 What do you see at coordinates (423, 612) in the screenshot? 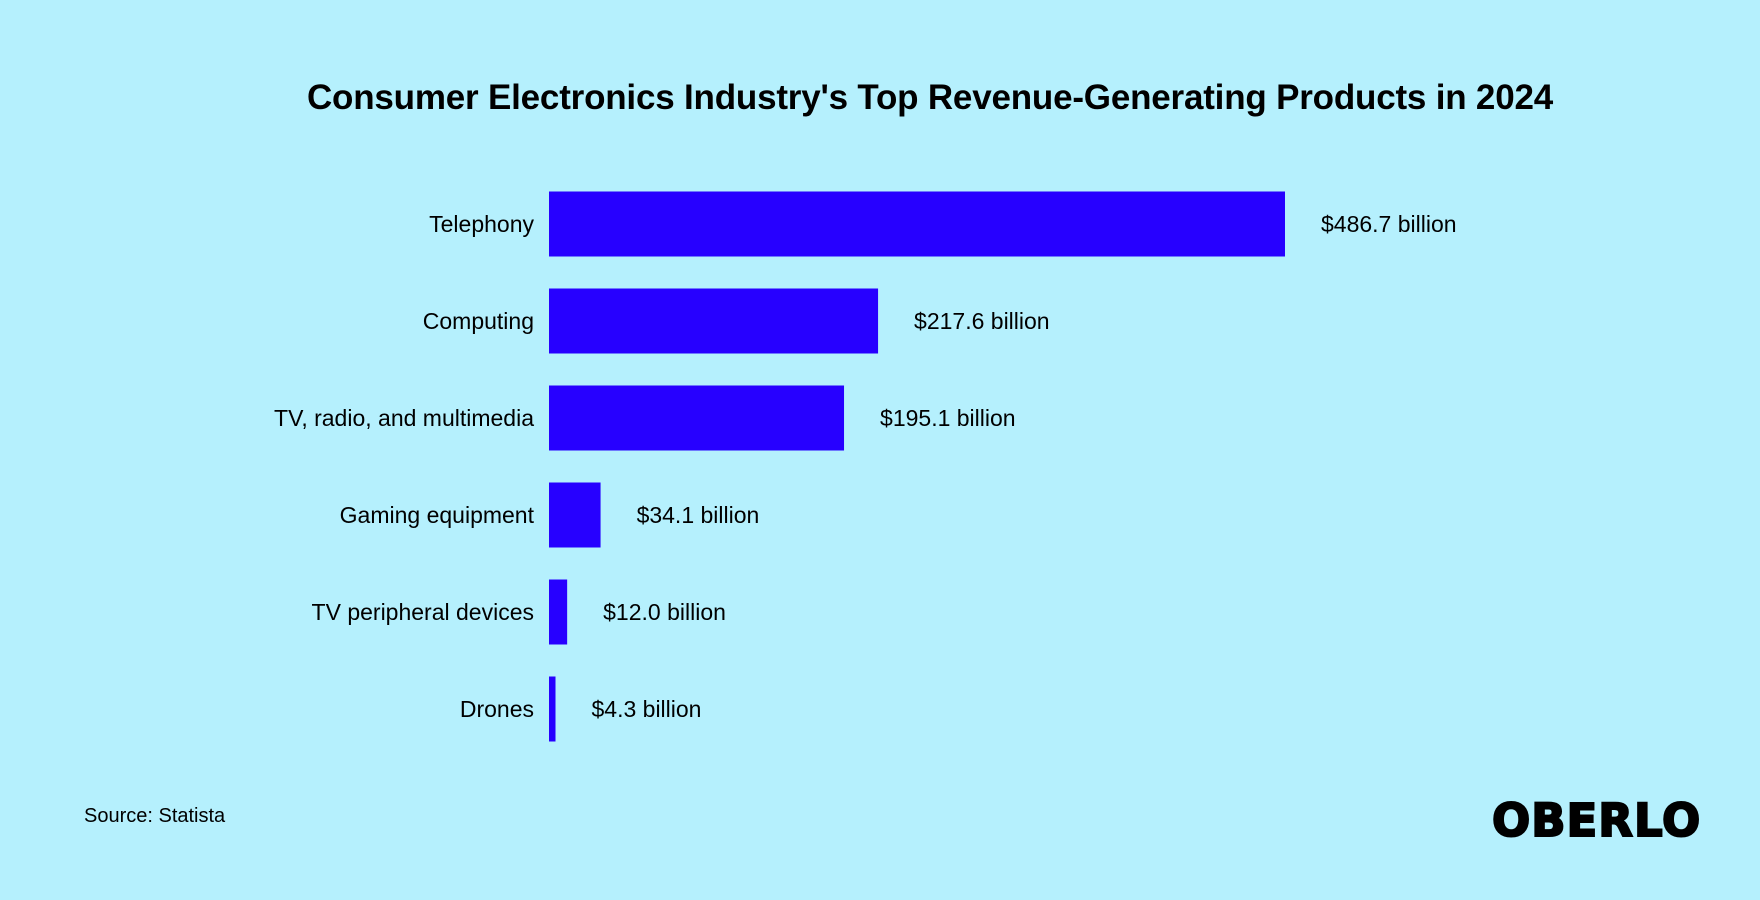
I see `category-label: TV peripheral devices` at bounding box center [423, 612].